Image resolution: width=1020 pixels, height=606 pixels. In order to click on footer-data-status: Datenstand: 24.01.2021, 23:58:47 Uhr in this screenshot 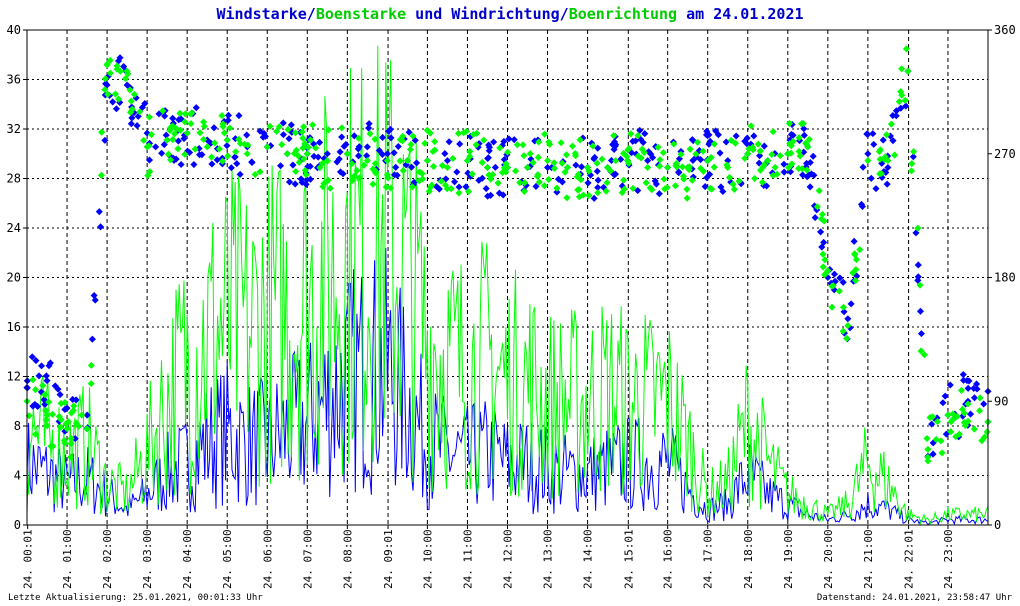, I will do `click(914, 598)`.